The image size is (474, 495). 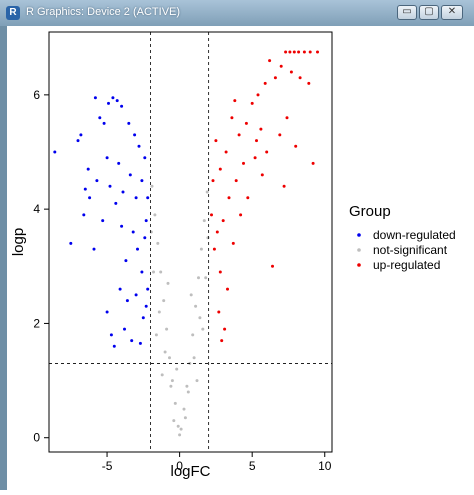 I want to click on y-tick-label: 0, so click(x=36, y=438).